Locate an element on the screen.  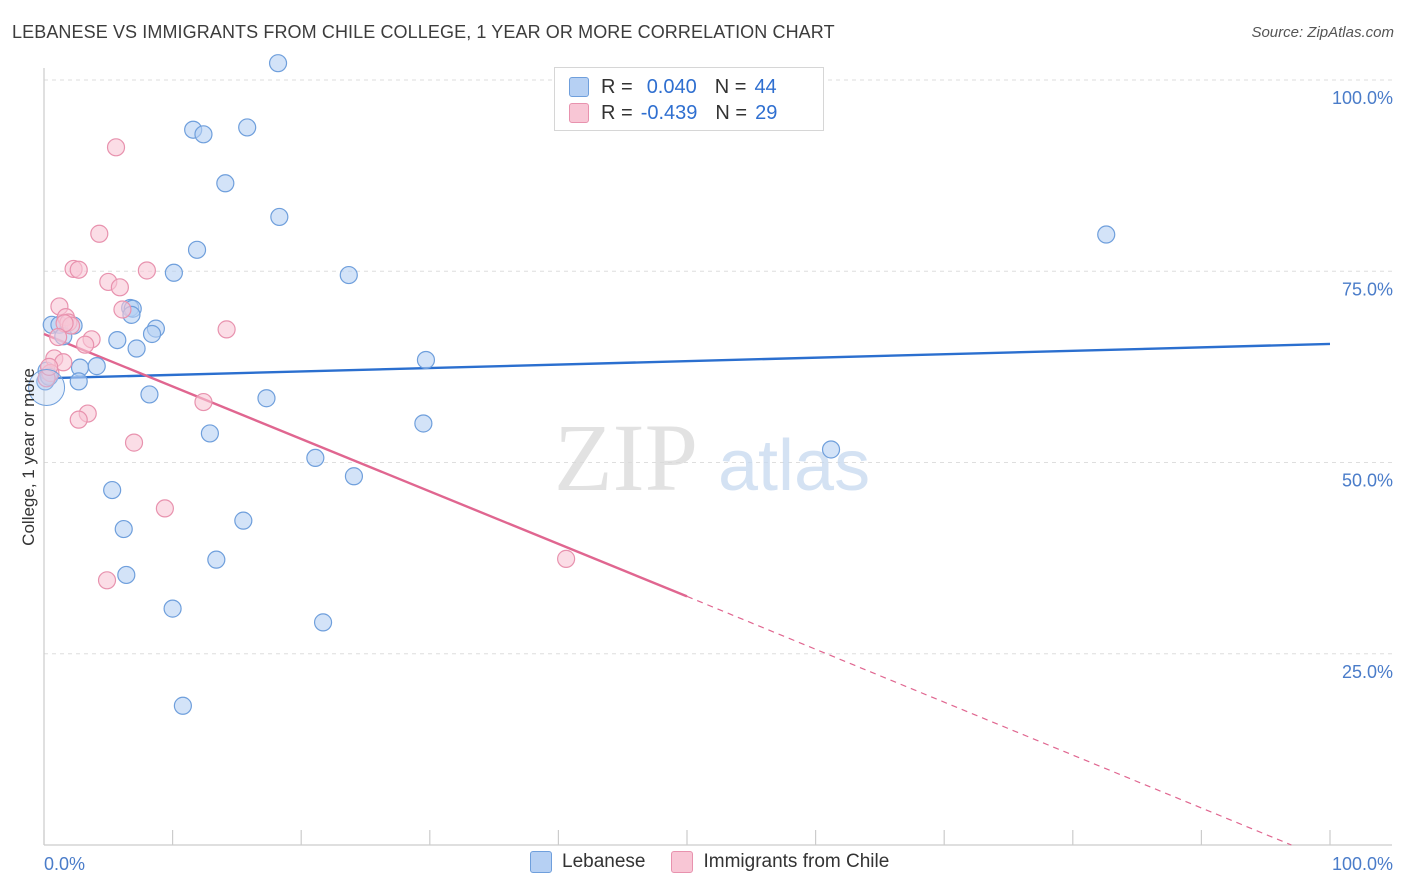
source-label: Source: ZipAtlas.com is located at coordinates (1322, 32).